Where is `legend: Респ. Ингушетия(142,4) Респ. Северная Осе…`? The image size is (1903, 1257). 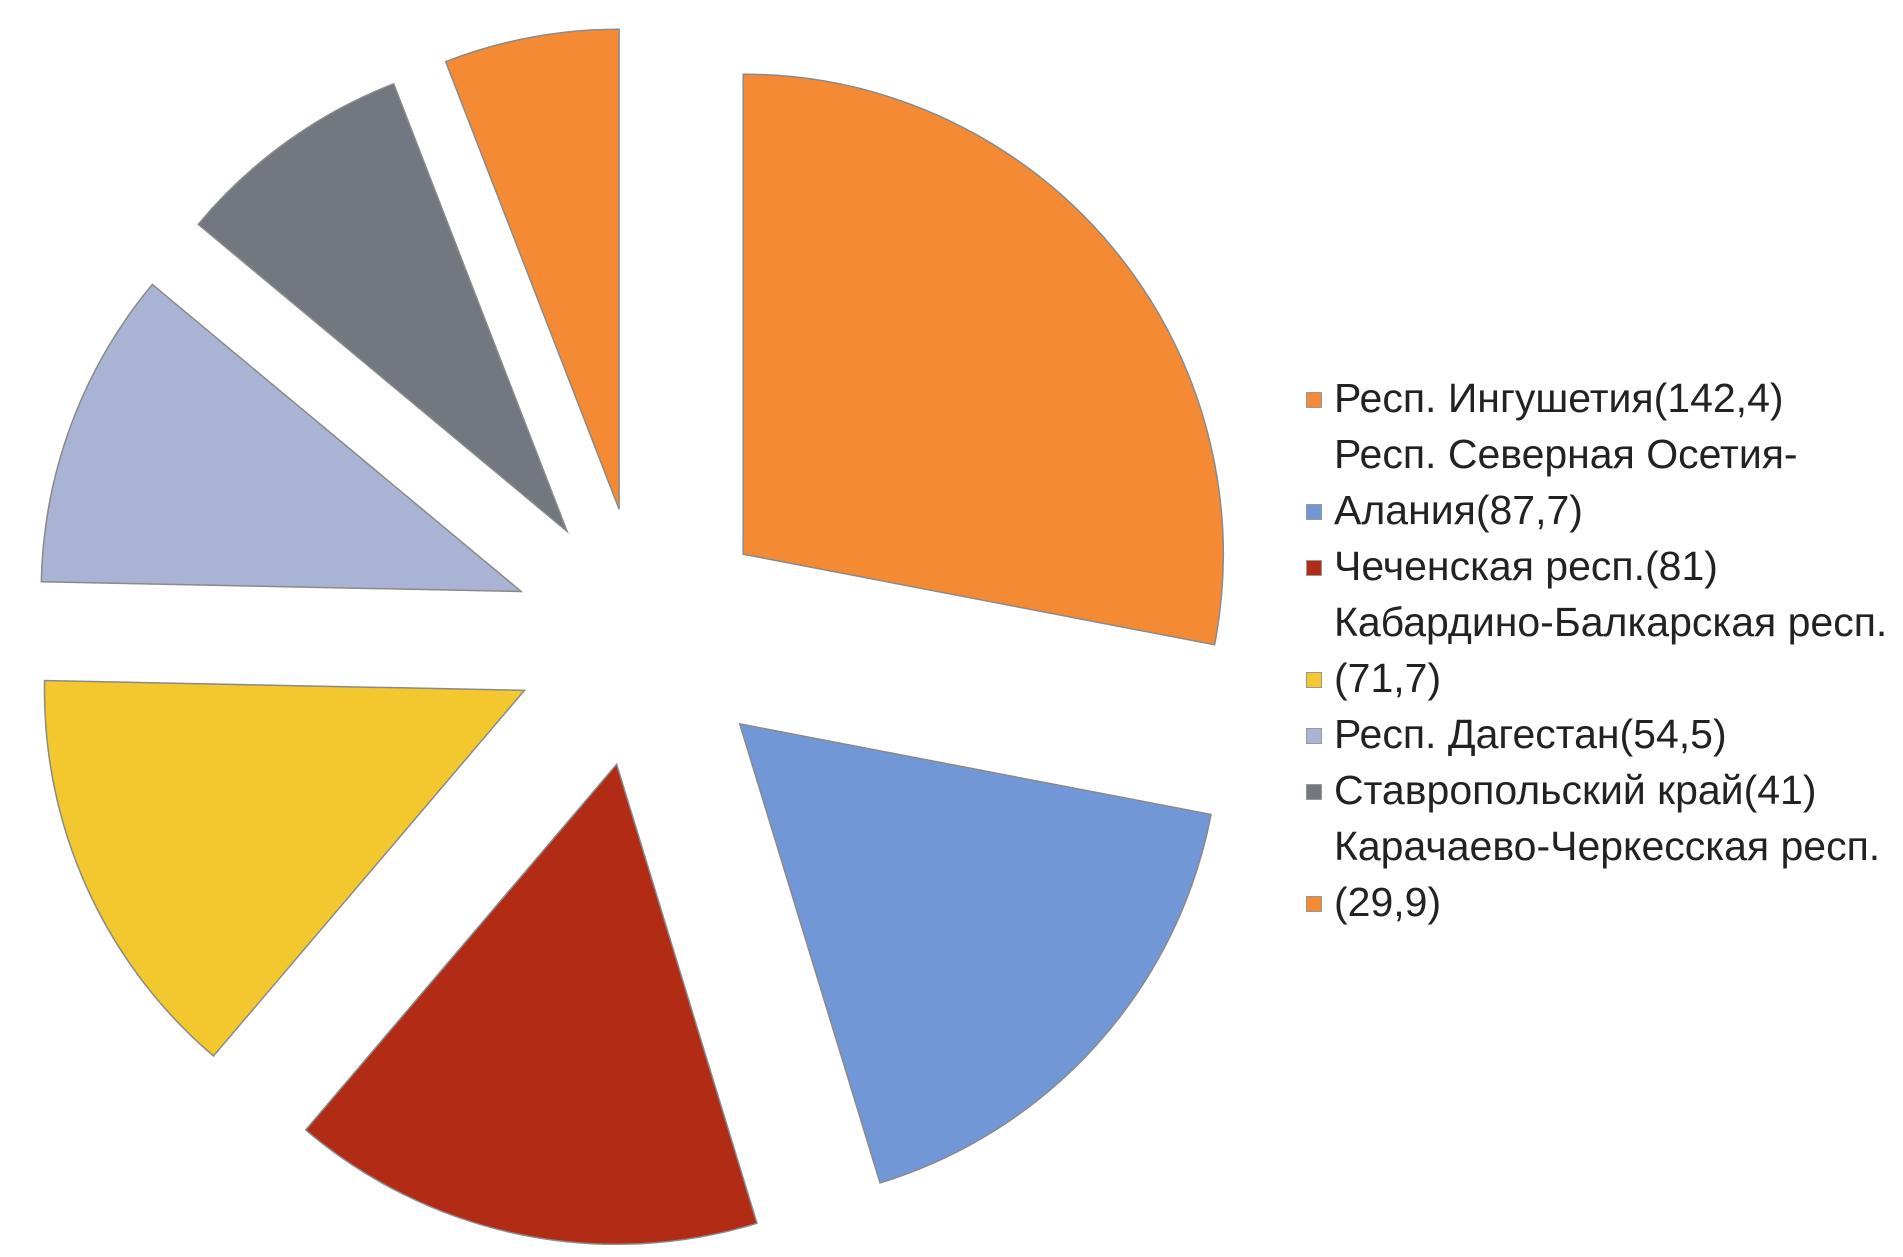
legend: Респ. Ингушетия(142,4) Респ. Северная Осе… is located at coordinates (1601, 650).